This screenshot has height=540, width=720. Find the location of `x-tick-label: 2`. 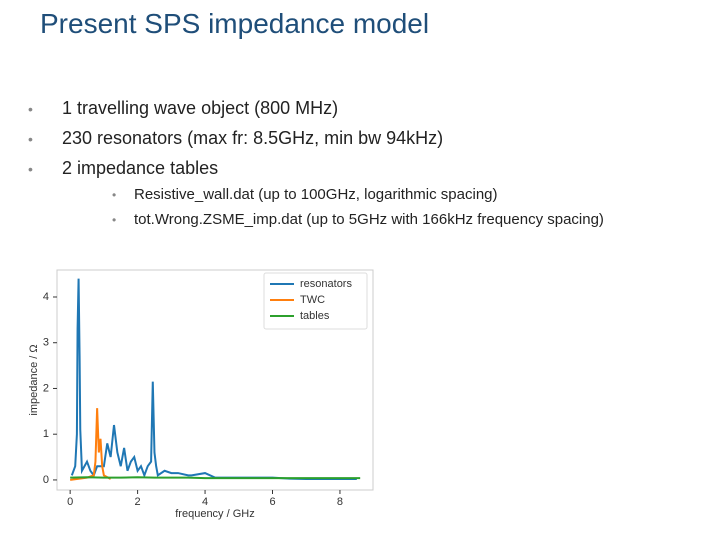

x-tick-label: 2 is located at coordinates (138, 502).